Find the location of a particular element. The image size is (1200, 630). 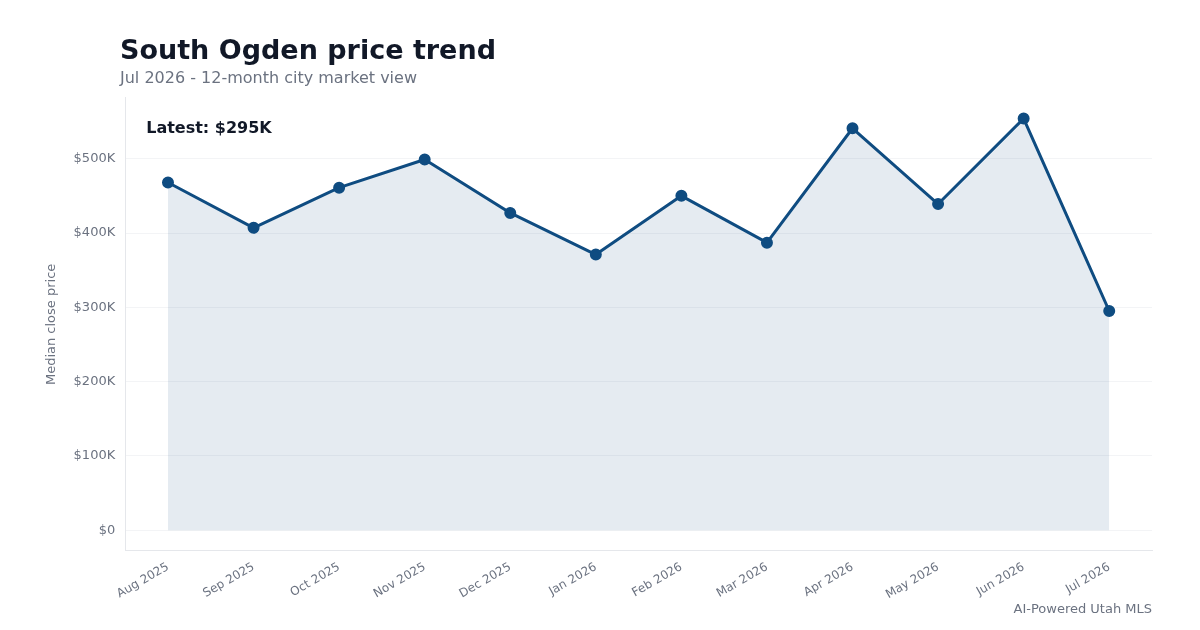

chart-subtitle: Jul 2026 - 12-month city market view is located at coordinates (268, 77).